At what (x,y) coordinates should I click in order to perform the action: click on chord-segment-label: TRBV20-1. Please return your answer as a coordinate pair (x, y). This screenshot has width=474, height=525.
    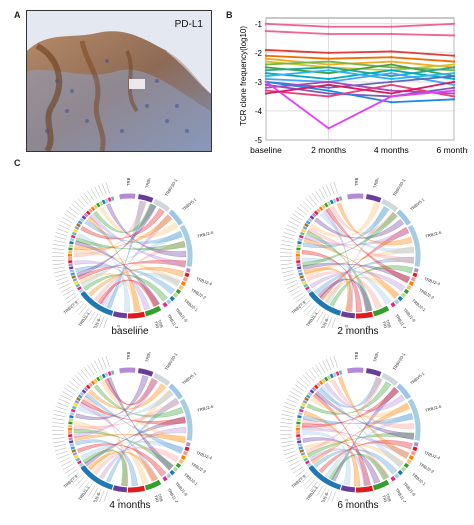
    Looking at the image, I should click on (399, 187).